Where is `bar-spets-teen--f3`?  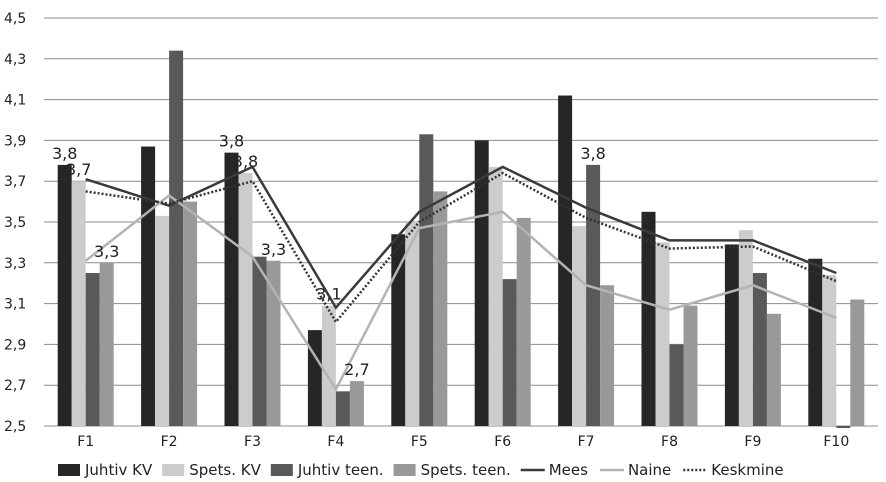 bar-spets-teen--f3 is located at coordinates (273, 343).